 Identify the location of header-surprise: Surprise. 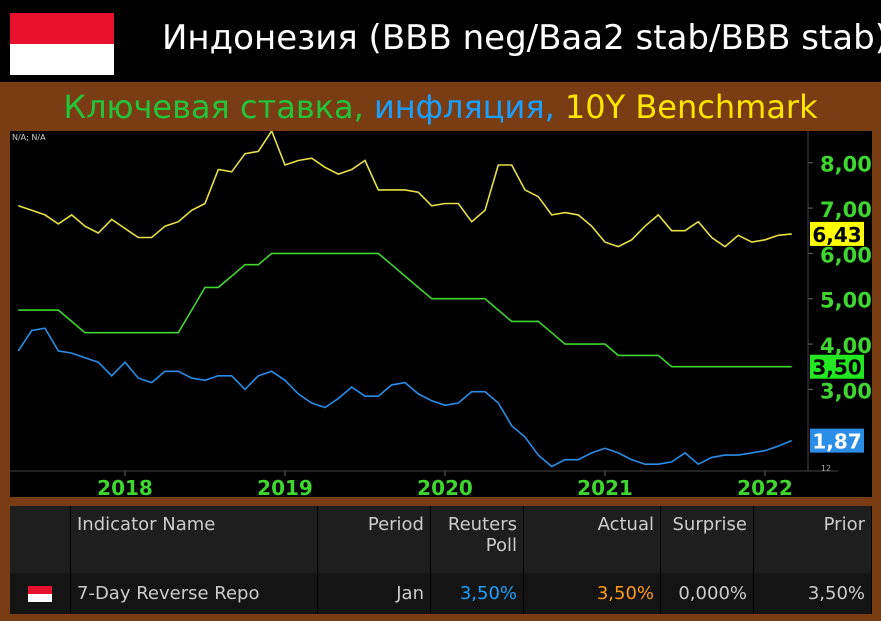
(707, 539).